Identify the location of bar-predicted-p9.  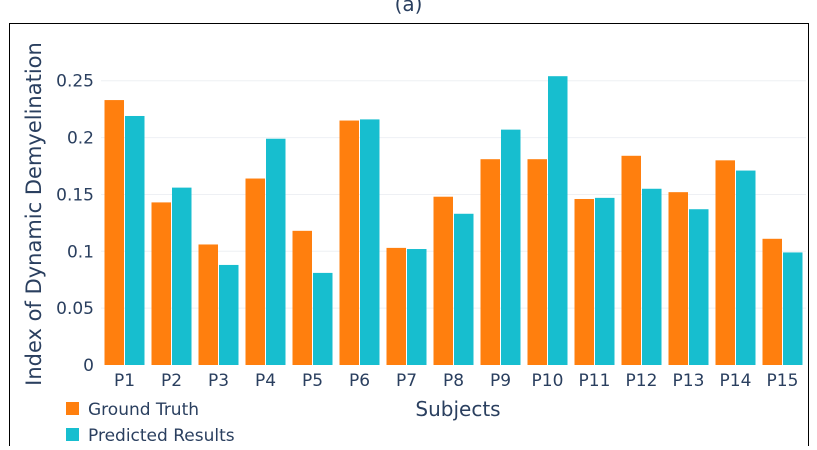
(511, 247).